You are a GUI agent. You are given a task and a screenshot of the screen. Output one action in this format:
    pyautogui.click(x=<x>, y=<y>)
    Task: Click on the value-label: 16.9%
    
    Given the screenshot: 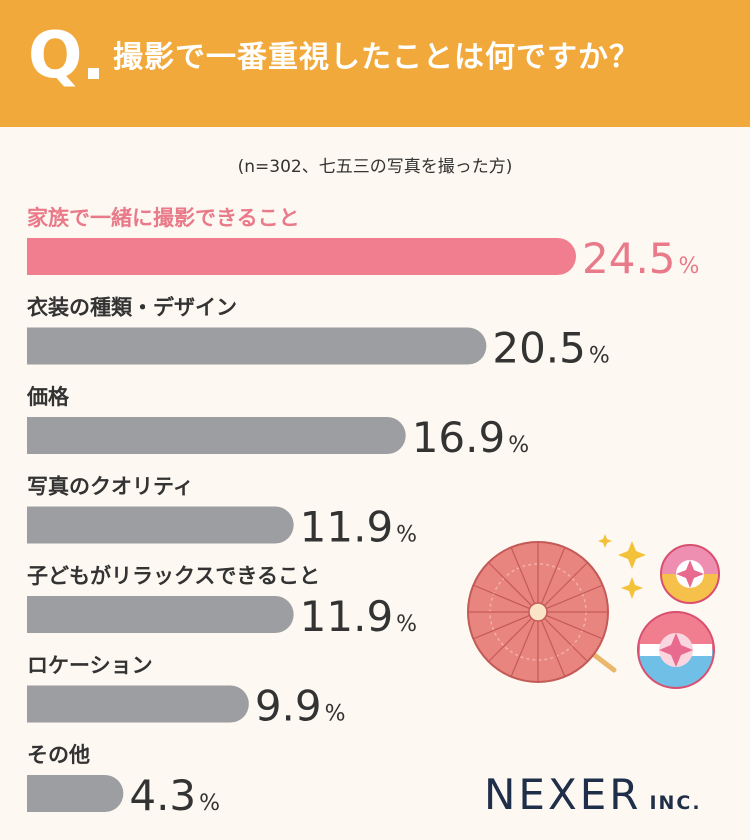 What is the action you would take?
    pyautogui.click(x=470, y=437)
    